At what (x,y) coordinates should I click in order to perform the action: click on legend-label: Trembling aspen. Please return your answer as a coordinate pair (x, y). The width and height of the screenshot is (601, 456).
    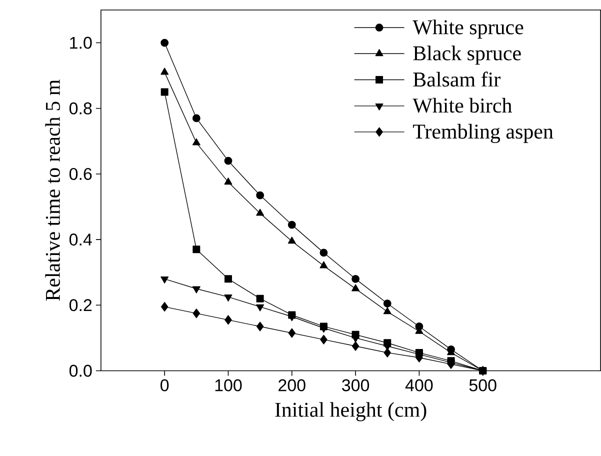
    Looking at the image, I should click on (483, 134).